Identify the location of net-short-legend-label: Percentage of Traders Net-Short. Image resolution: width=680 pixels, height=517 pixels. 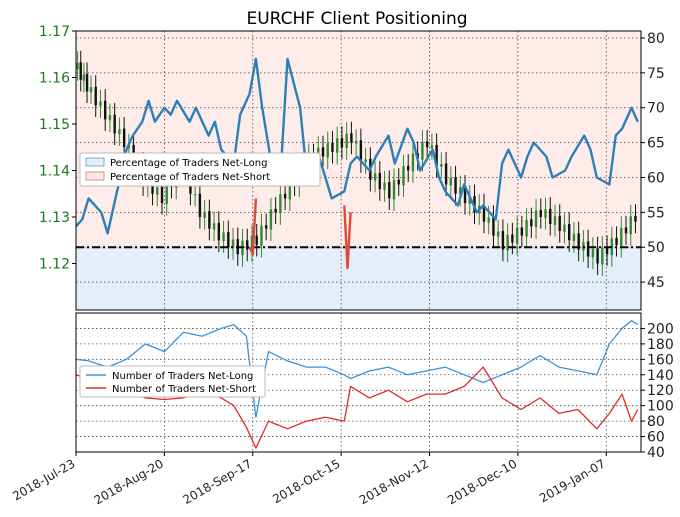
(190, 177).